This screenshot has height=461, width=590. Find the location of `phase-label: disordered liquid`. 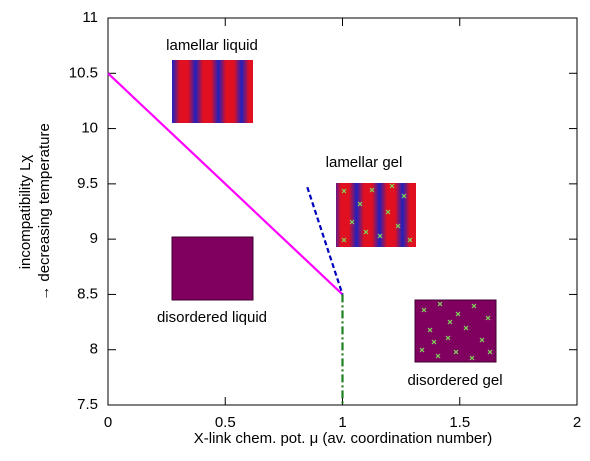

phase-label: disordered liquid is located at coordinates (212, 317).